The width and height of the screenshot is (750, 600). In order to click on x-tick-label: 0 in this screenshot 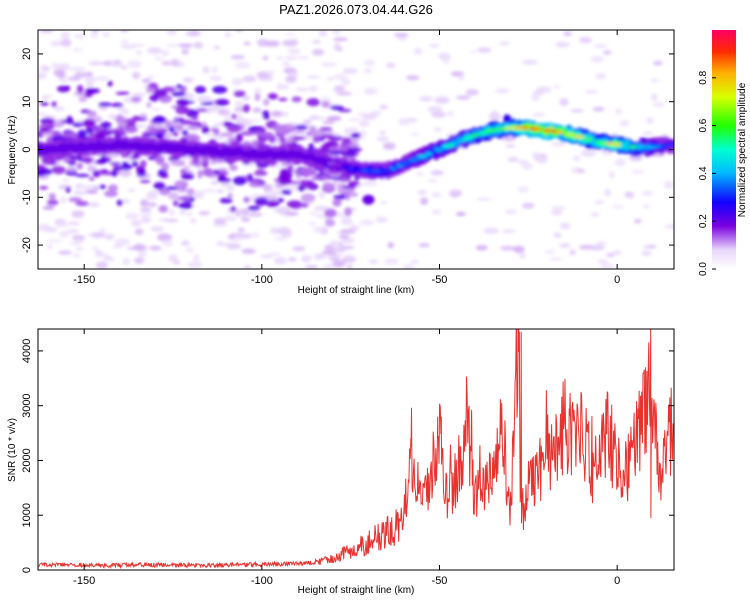, I will do `click(617, 581)`.